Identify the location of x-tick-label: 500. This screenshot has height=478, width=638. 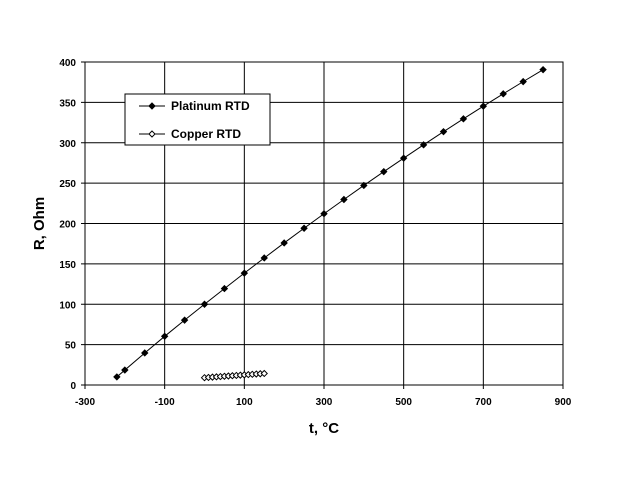
(403, 402).